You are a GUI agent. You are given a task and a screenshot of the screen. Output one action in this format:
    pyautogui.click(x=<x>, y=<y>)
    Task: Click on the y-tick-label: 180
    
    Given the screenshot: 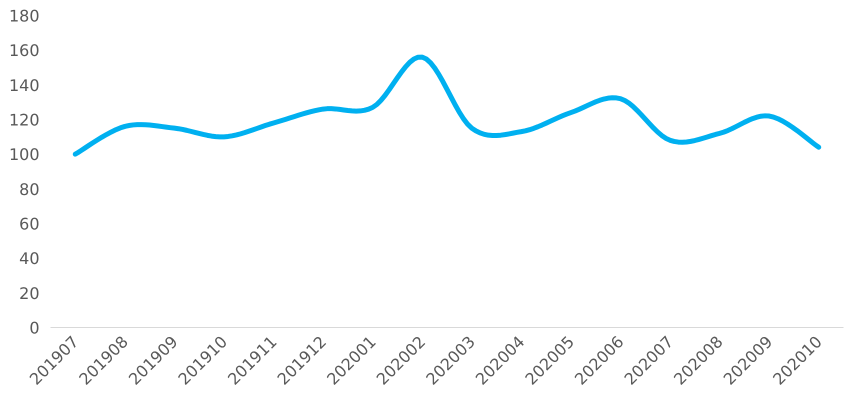 What is the action you would take?
    pyautogui.click(x=24, y=16)
    